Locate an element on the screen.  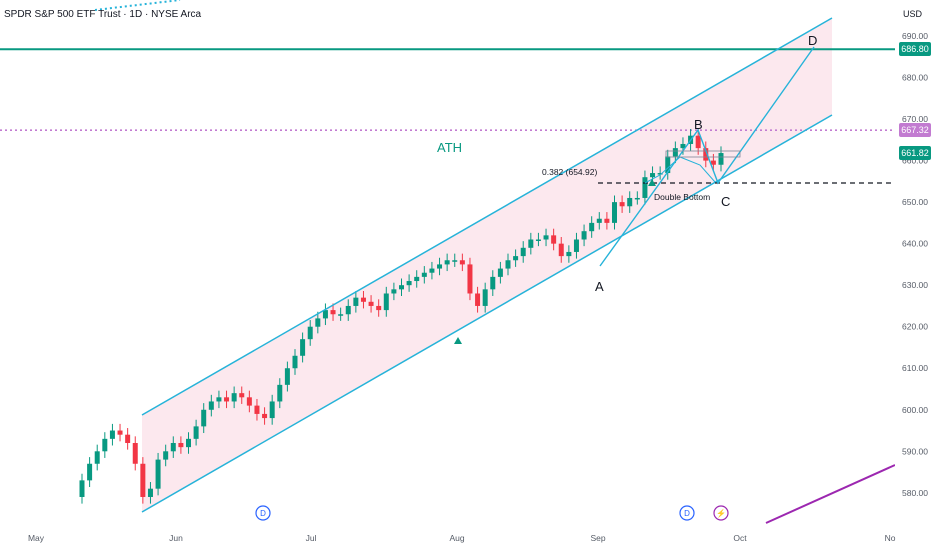
currency-label: USD is located at coordinates (912, 14).